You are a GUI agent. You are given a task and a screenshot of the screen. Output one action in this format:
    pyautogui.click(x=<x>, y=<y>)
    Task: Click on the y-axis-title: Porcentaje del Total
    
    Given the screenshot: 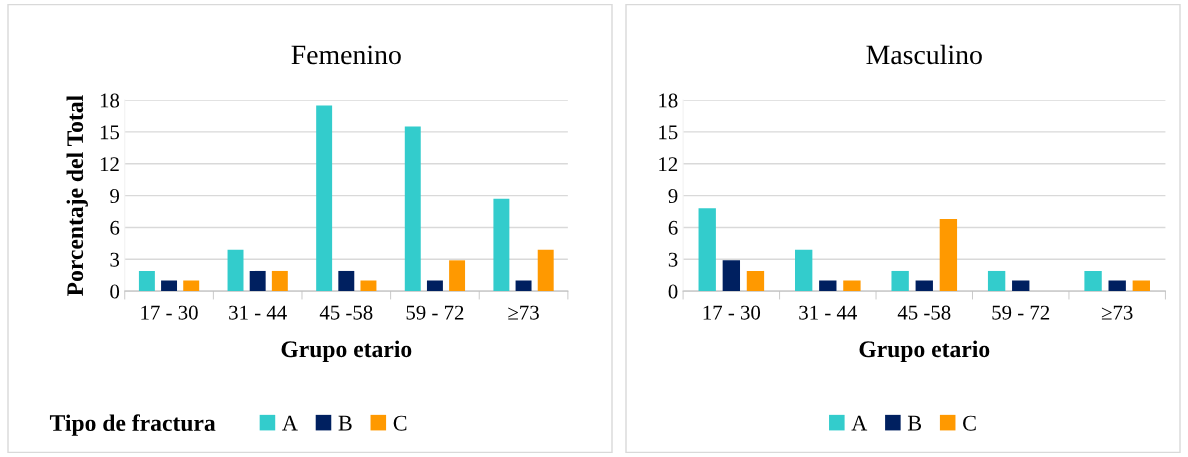 What is the action you would take?
    pyautogui.click(x=77, y=195)
    